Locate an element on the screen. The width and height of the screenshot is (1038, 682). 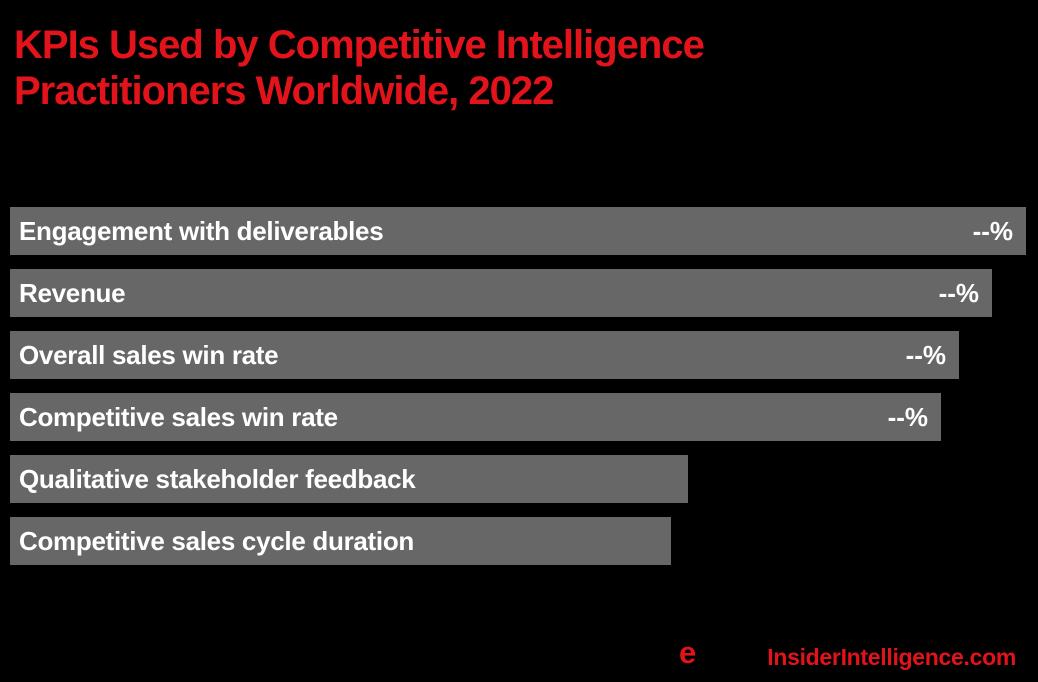
bar-label: Revenue is located at coordinates (72, 292).